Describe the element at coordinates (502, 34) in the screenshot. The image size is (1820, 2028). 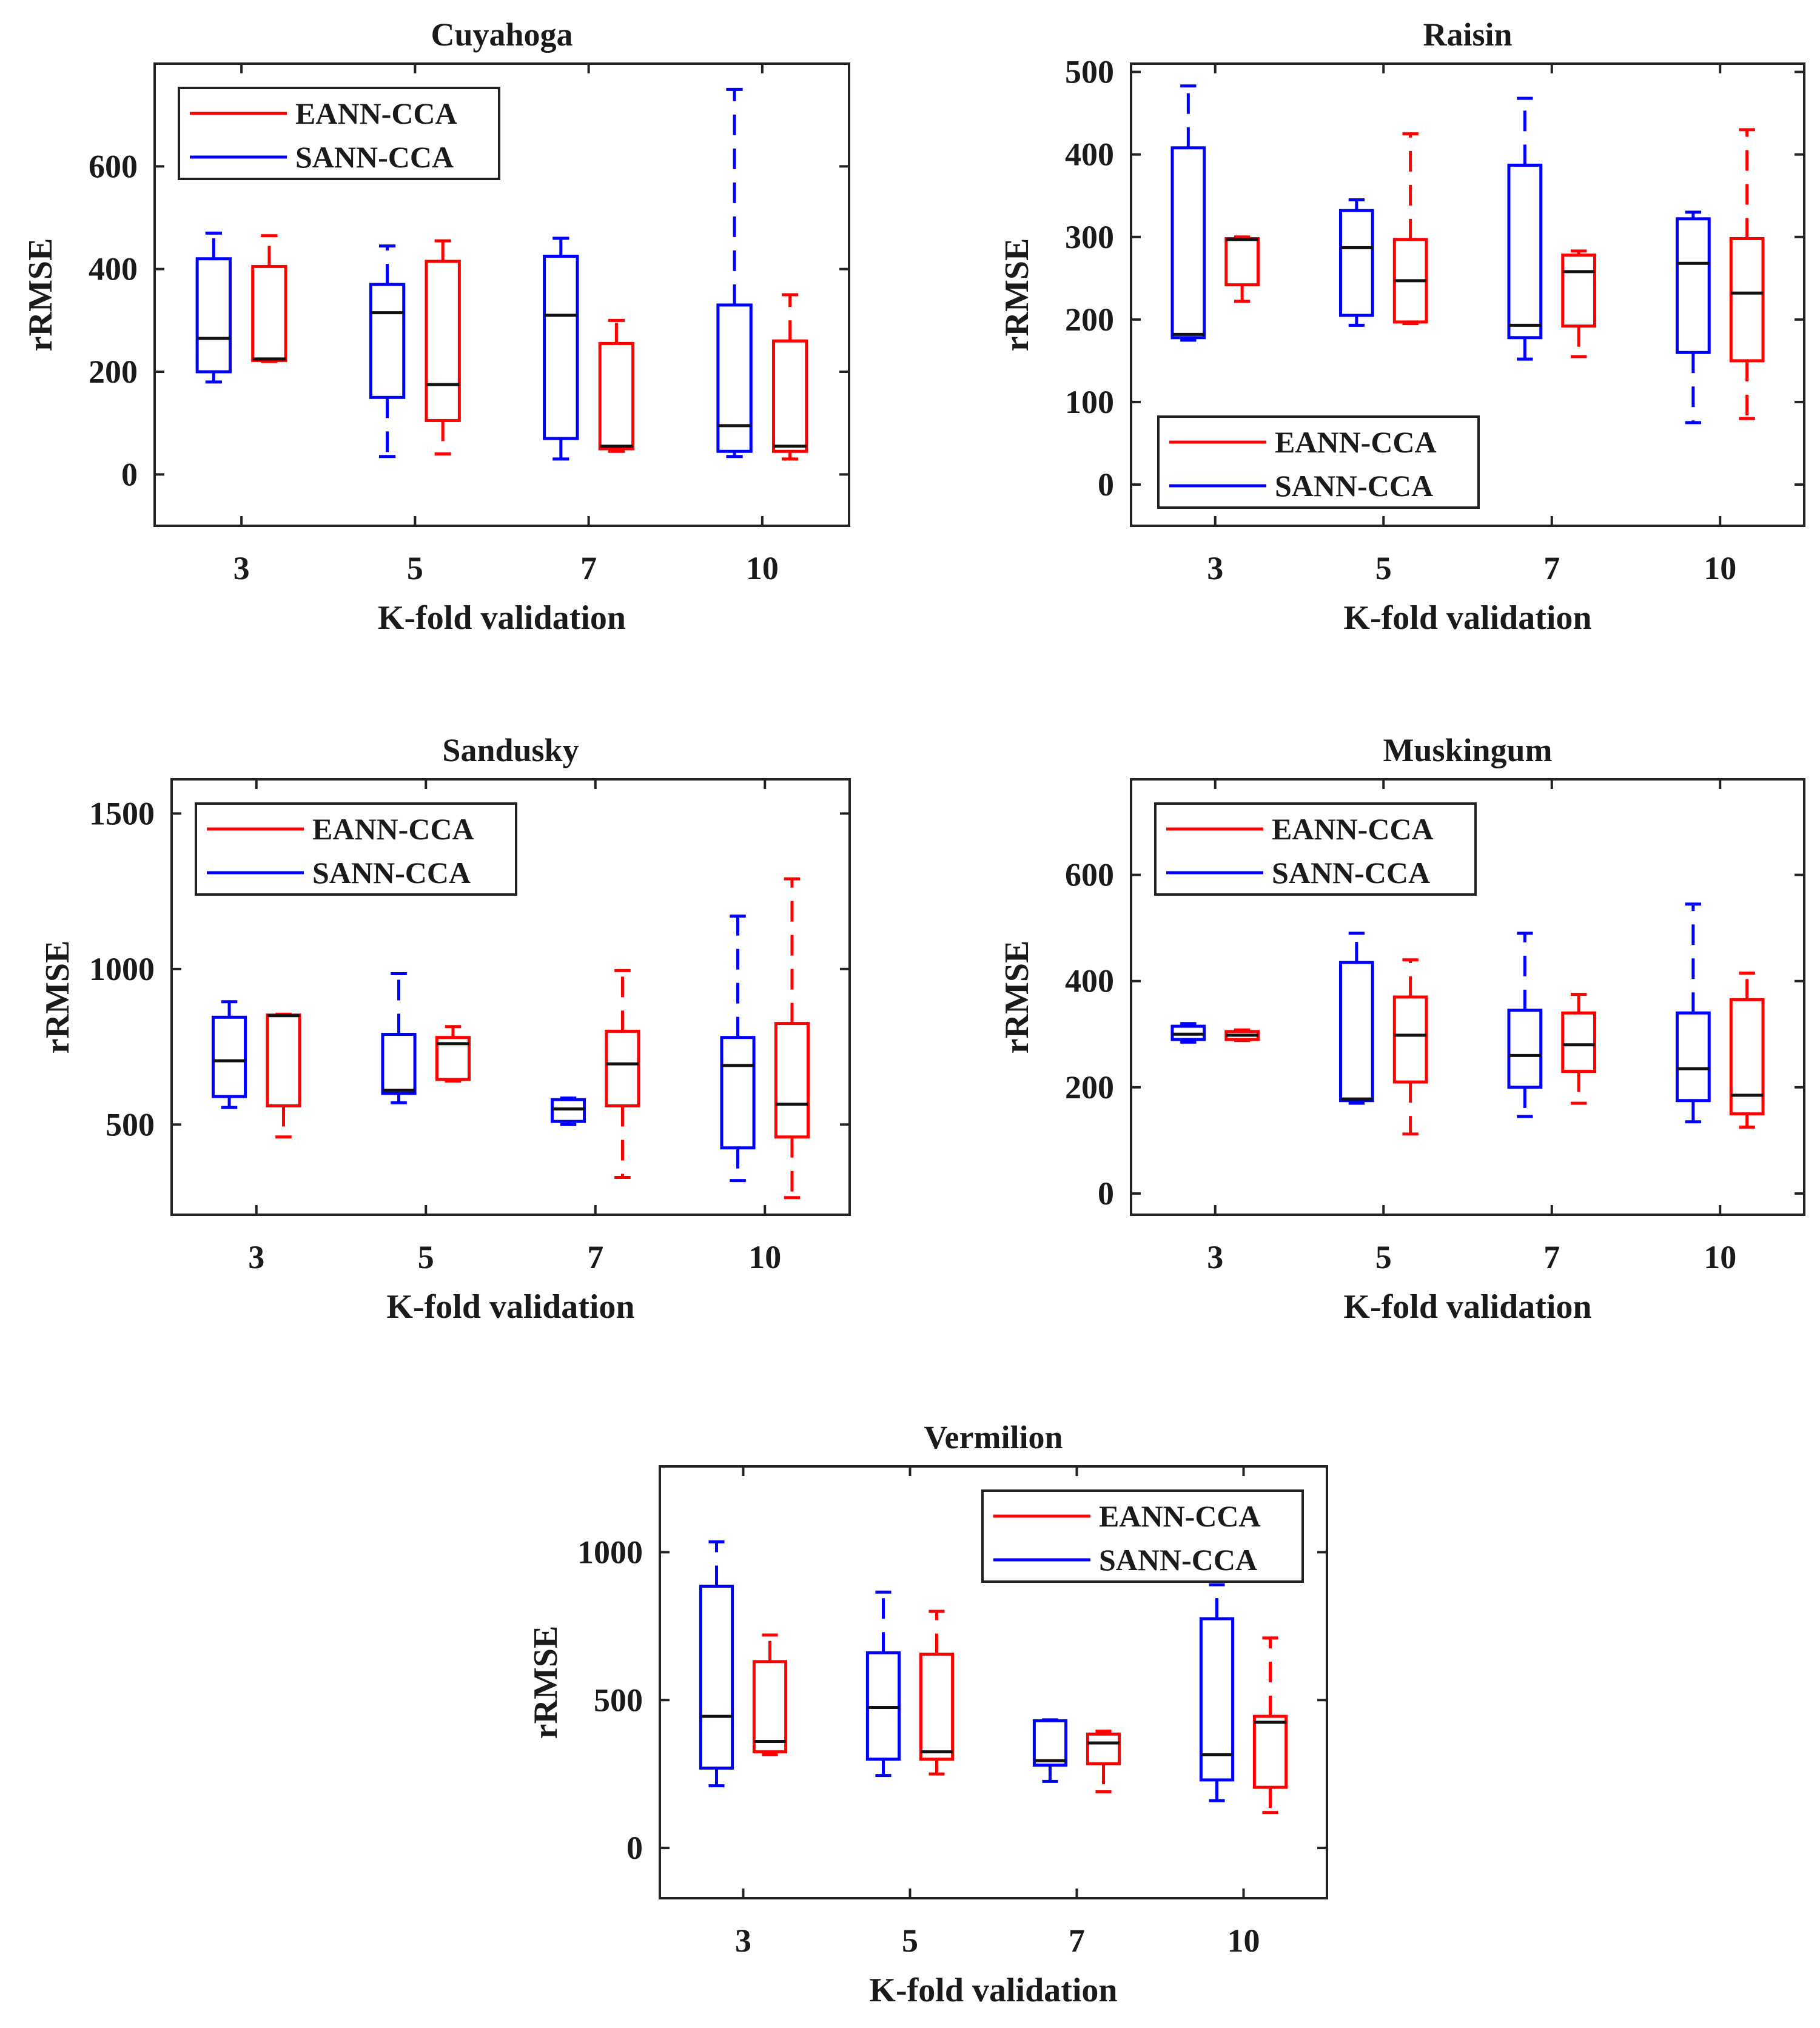
I see `chart-title: Cuyahoga` at that location.